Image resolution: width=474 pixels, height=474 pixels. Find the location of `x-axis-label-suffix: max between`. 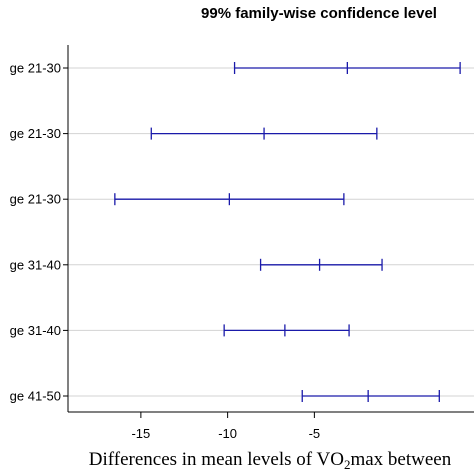

x-axis-label-suffix: max between is located at coordinates (400, 459).